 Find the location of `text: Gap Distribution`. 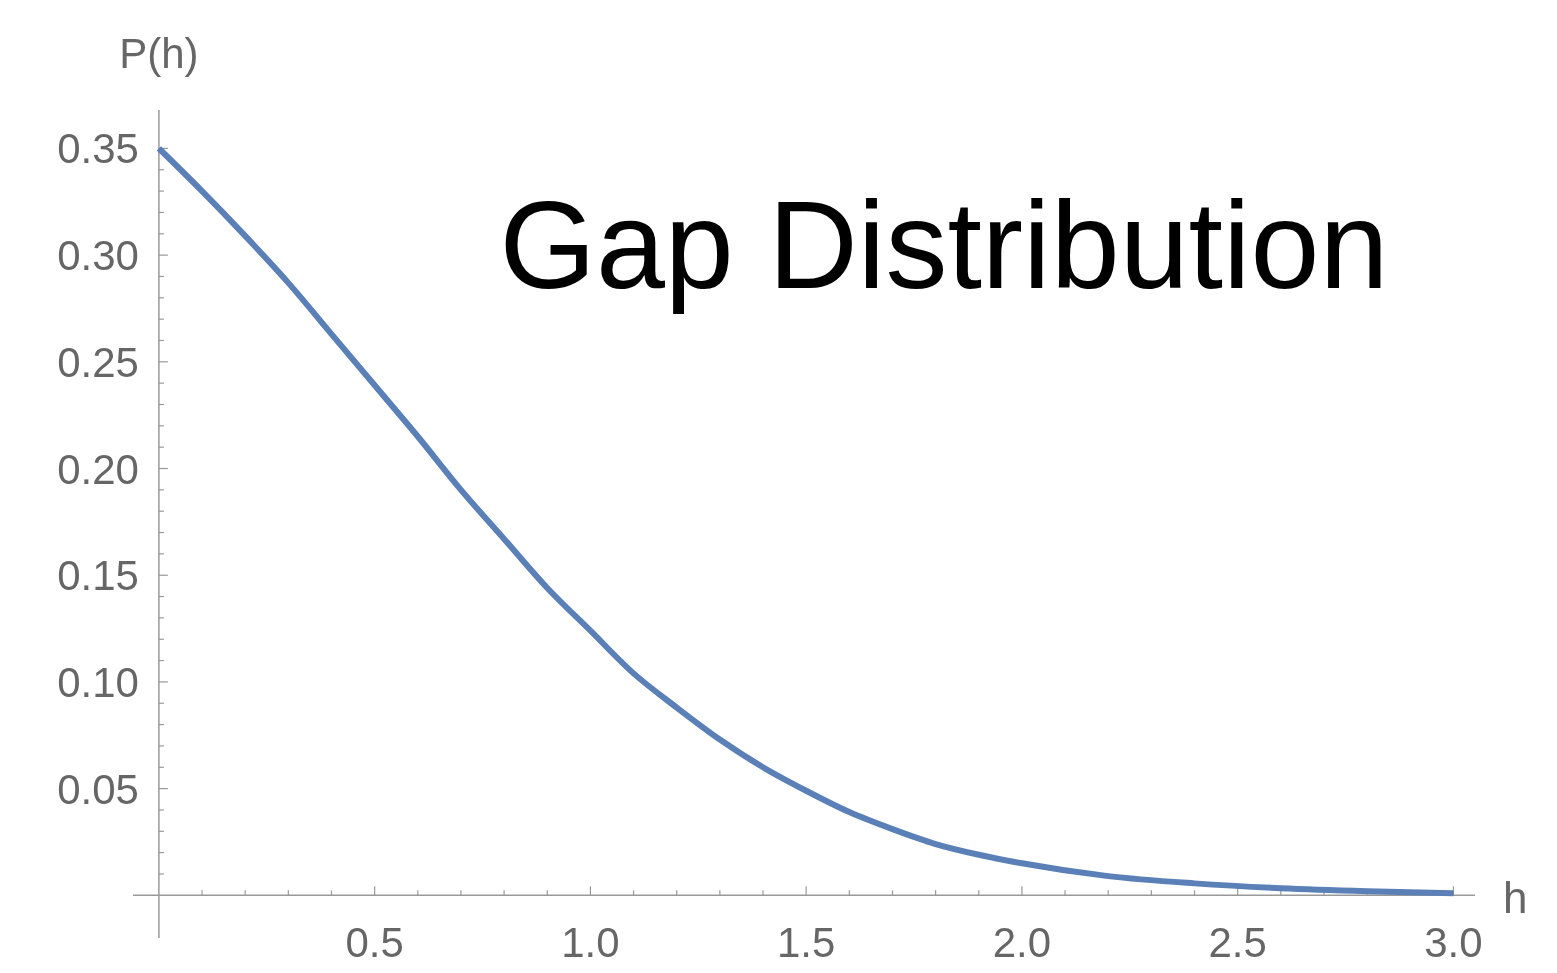

text: Gap Distribution is located at coordinates (944, 245).